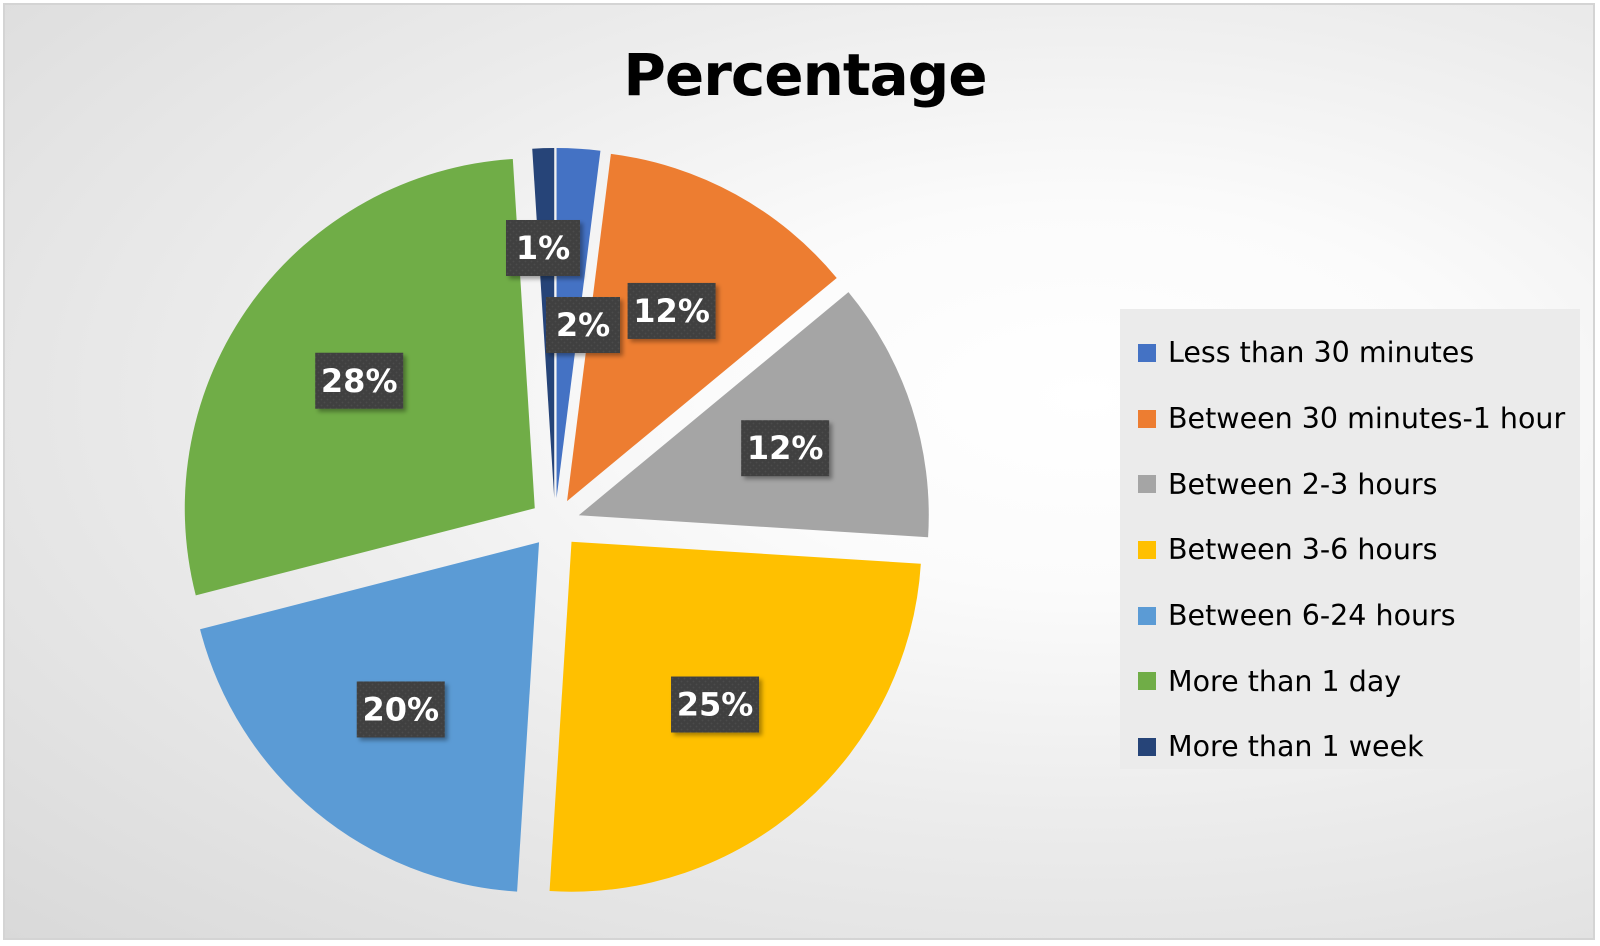  Describe the element at coordinates (1321, 353) in the screenshot. I see `legend-label: Less than 30 minutes` at that location.